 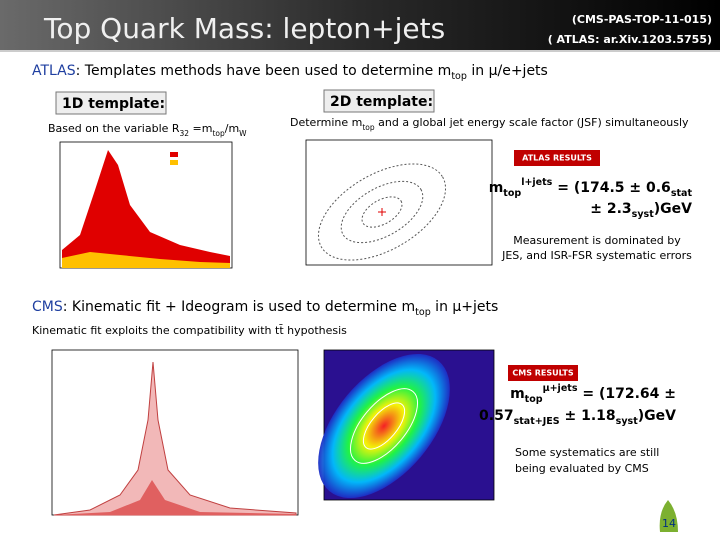 What do you see at coordinates (668, 516) in the screenshot?
I see `page-badge` at bounding box center [668, 516].